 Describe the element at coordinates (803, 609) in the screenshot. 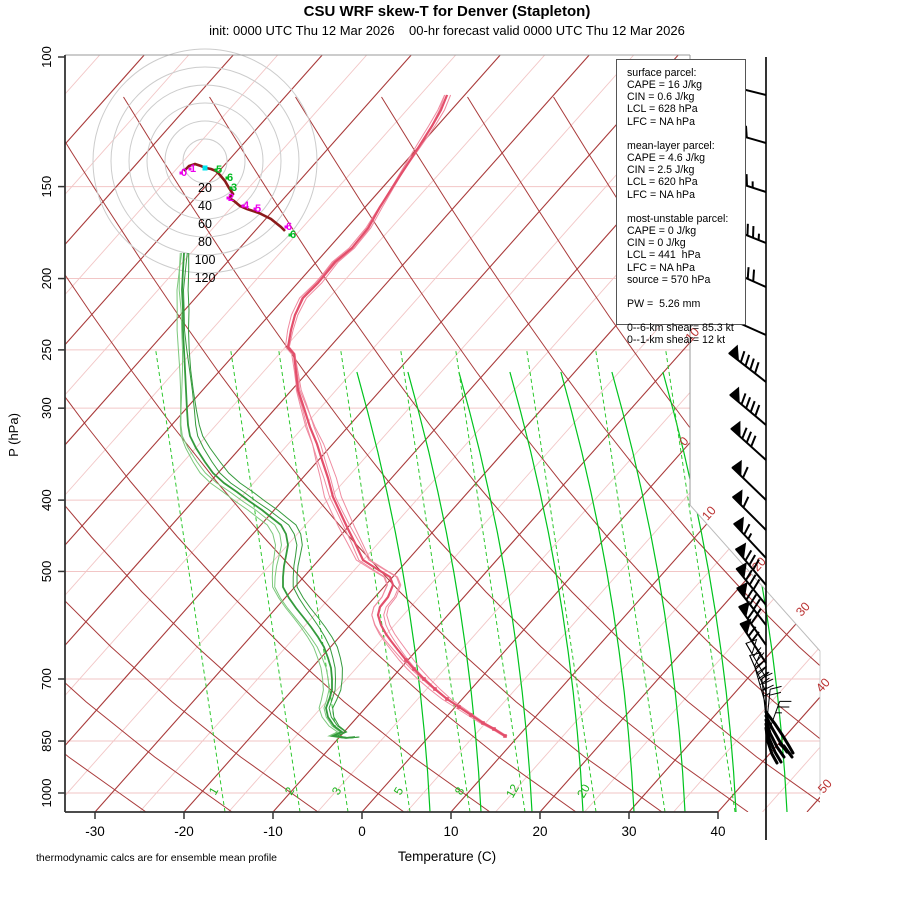

I see `isotherm-label: 30` at that location.